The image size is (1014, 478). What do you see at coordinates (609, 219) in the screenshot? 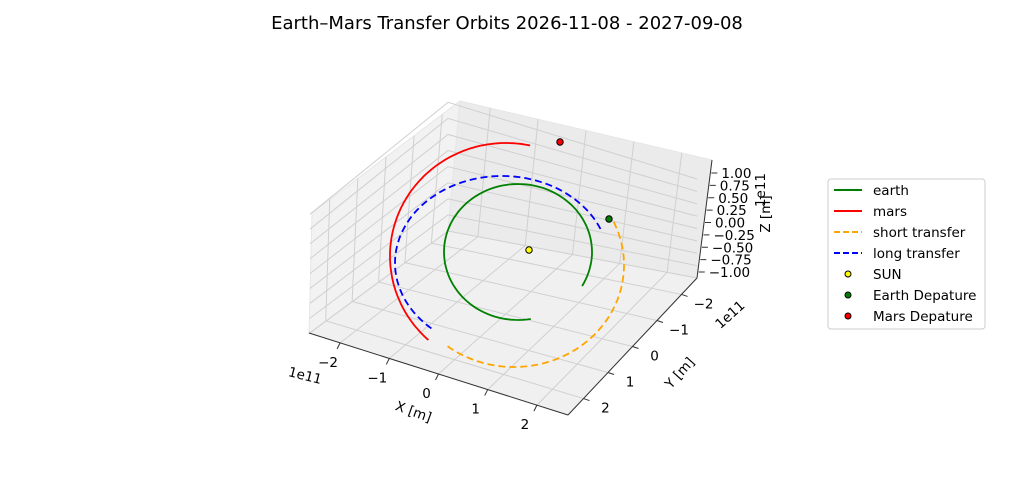
I see `marker-earth-depature` at bounding box center [609, 219].